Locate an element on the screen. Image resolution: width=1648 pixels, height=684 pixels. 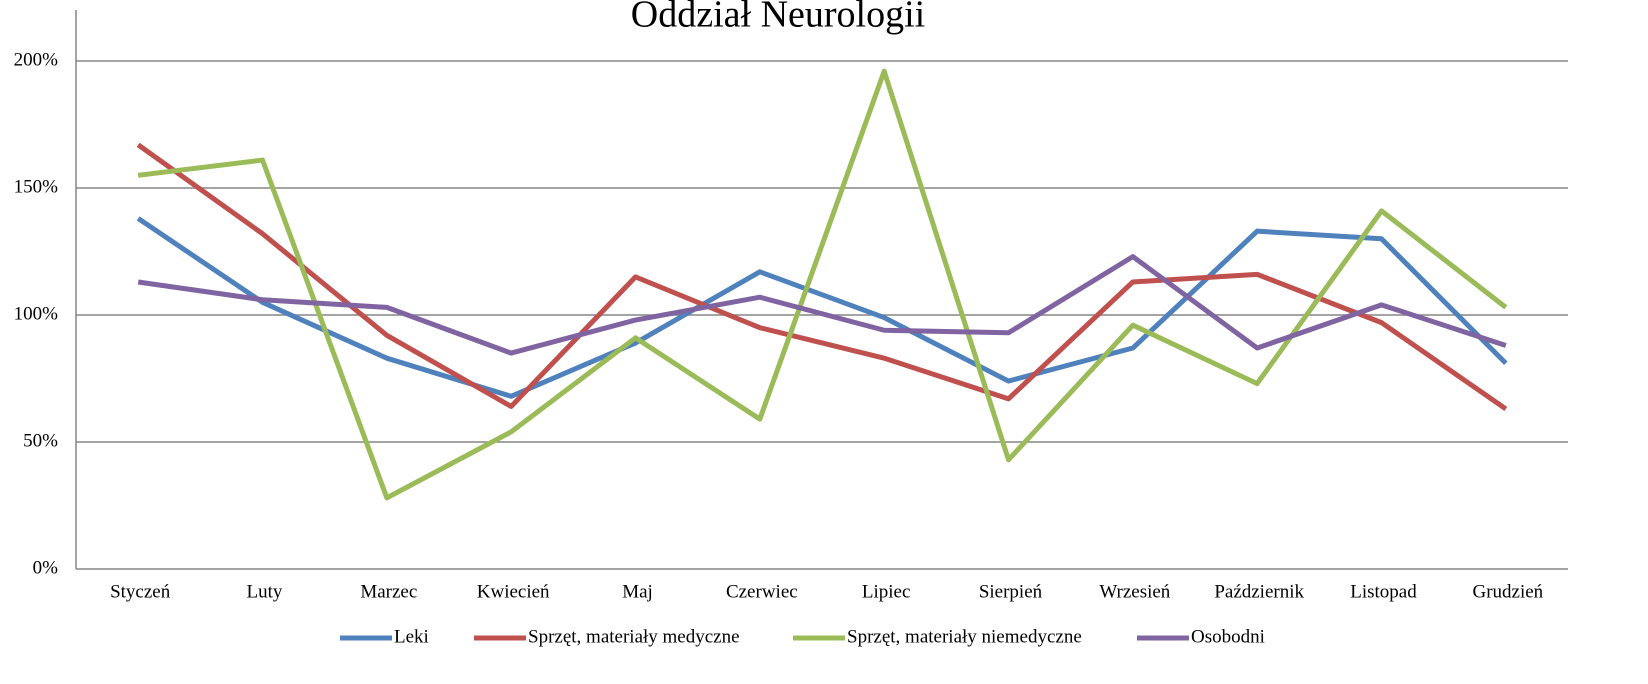
x-tick-label: Styczeń is located at coordinates (140, 591).